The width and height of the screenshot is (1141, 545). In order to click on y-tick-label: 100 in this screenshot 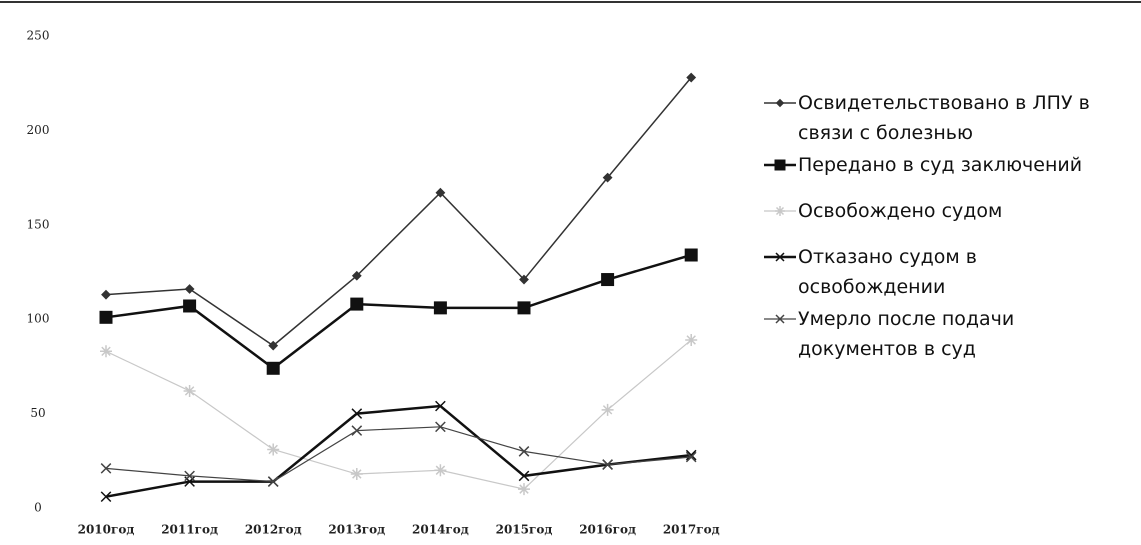, I will do `click(38, 319)`.